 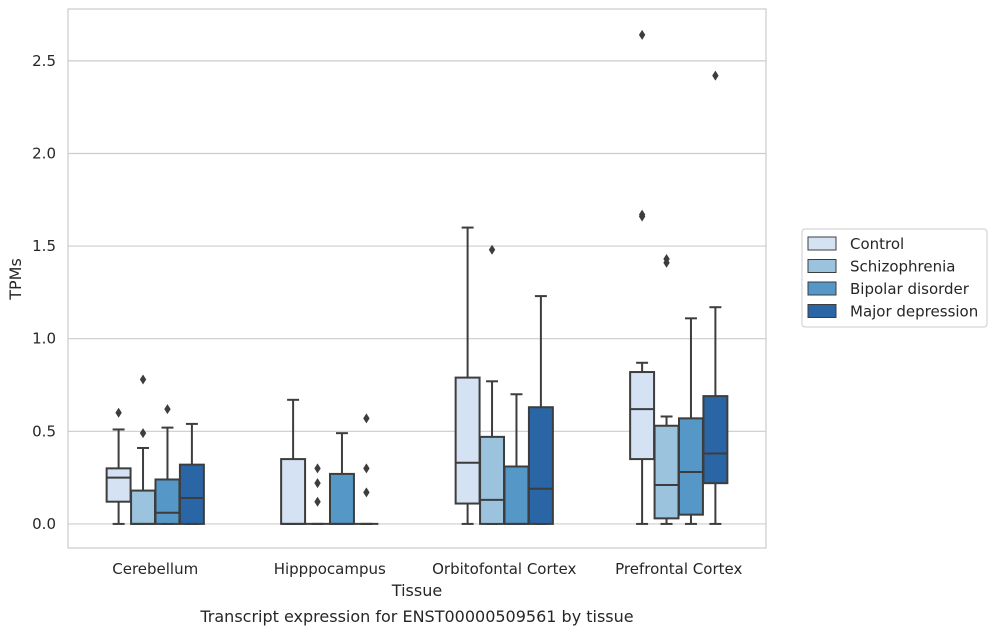 I want to click on x-tick-label: Cerebellum, so click(x=155, y=569).